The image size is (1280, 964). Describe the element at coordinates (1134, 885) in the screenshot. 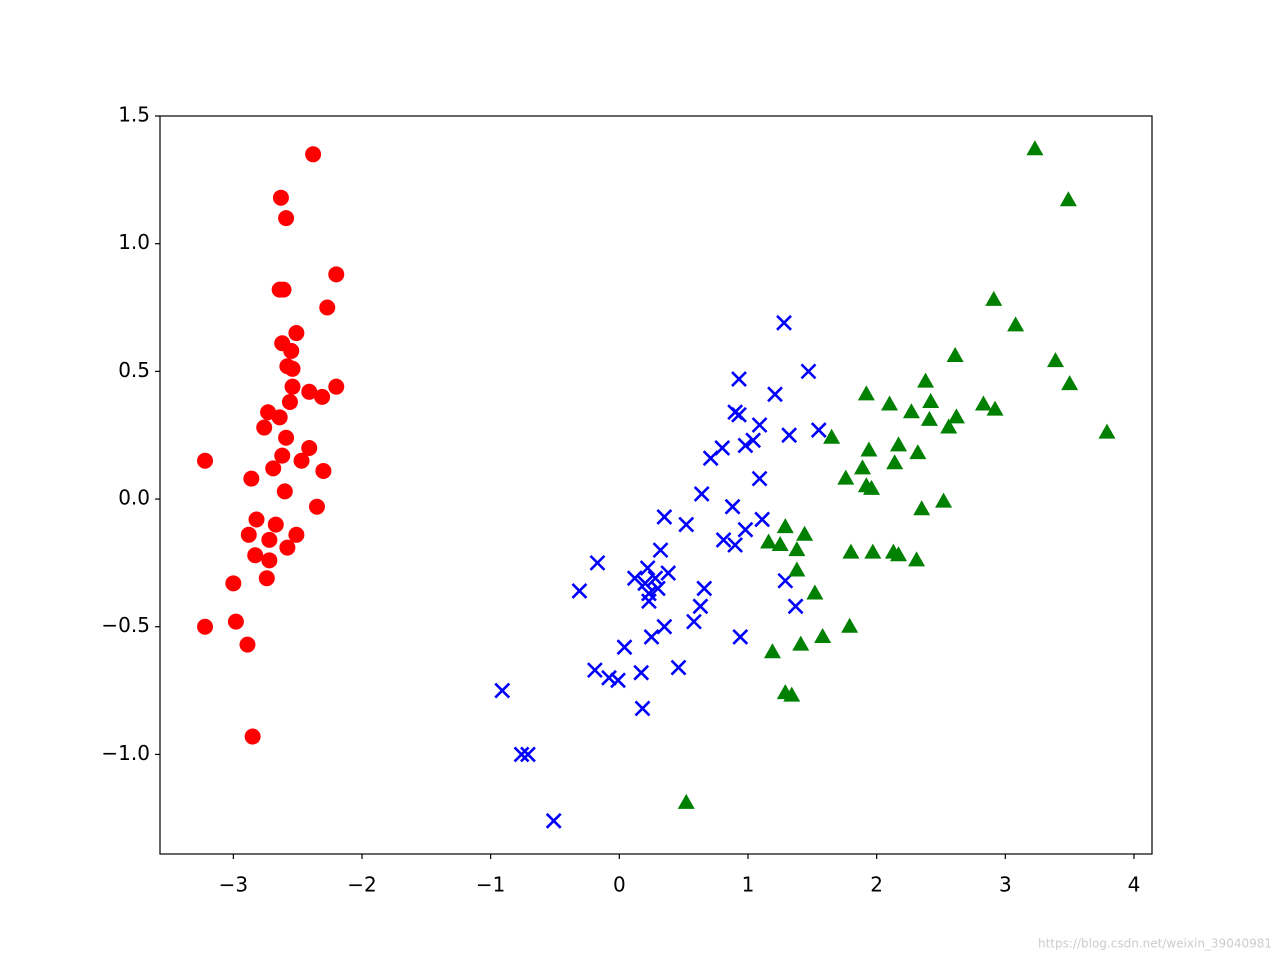

I see `x-tick-label: 4` at that location.